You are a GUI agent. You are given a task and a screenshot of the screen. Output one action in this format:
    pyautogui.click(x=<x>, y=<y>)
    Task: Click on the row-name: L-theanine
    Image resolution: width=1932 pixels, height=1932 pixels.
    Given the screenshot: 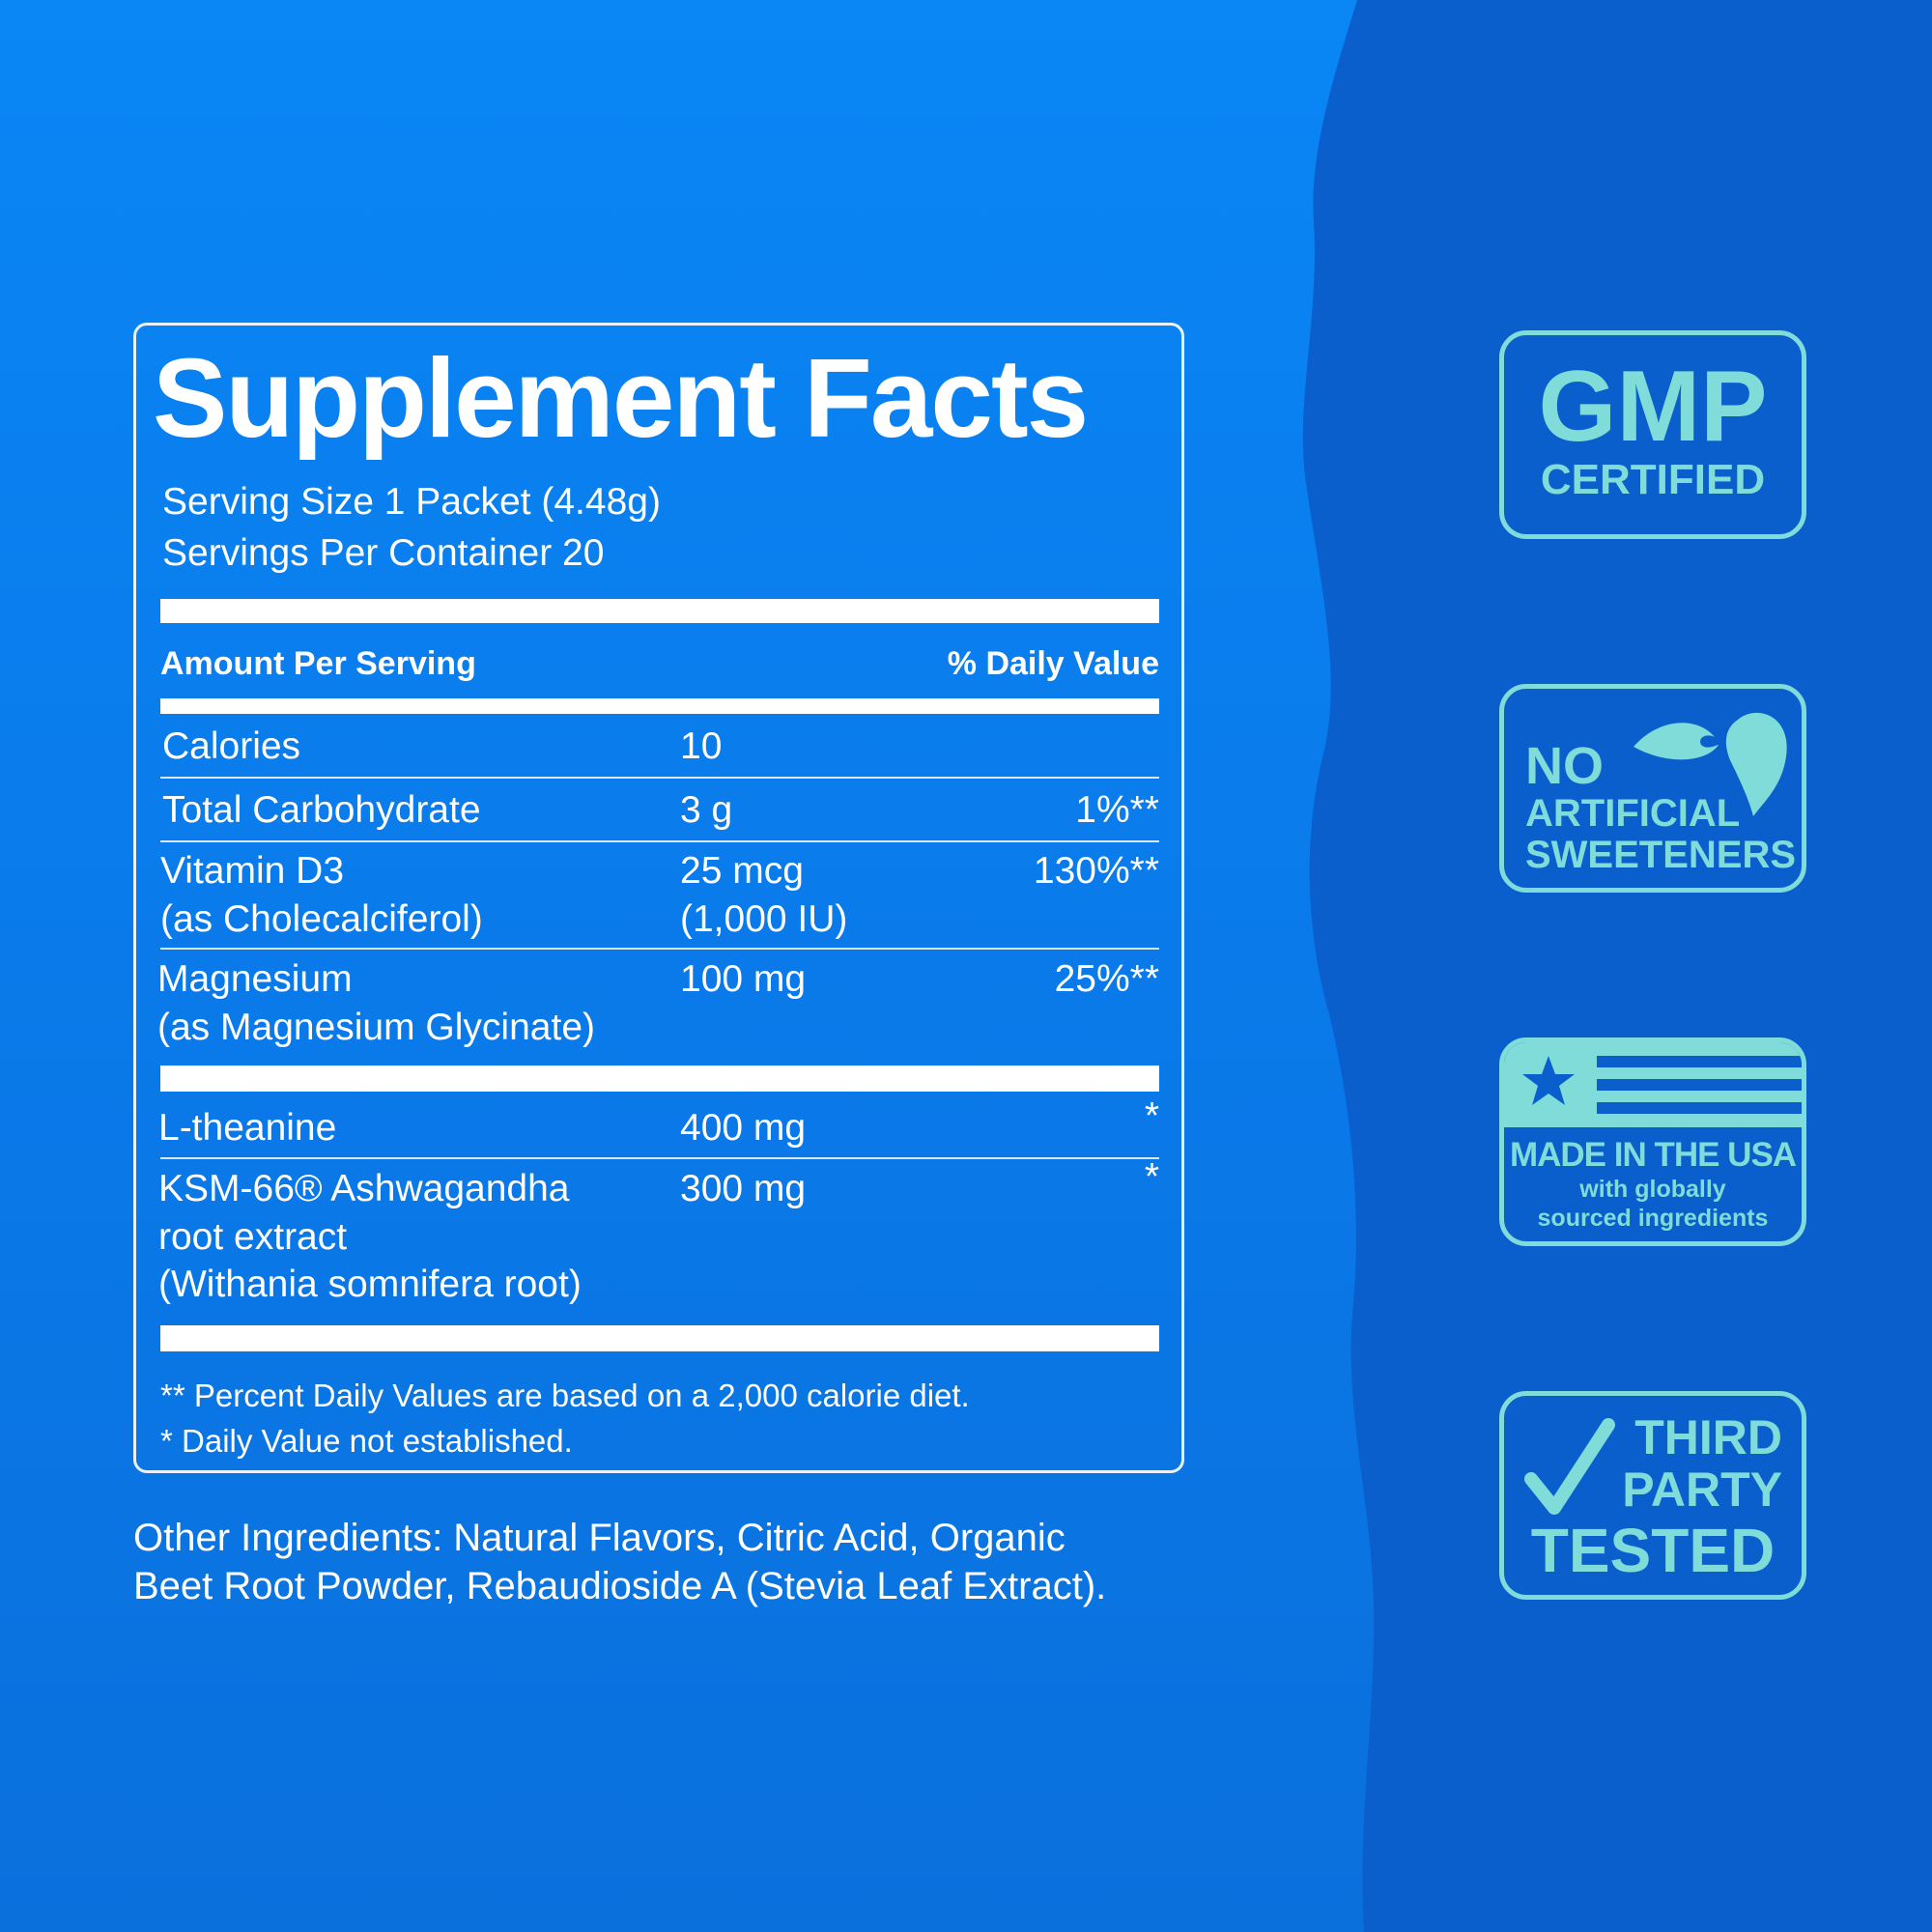 What is the action you would take?
    pyautogui.click(x=248, y=1128)
    